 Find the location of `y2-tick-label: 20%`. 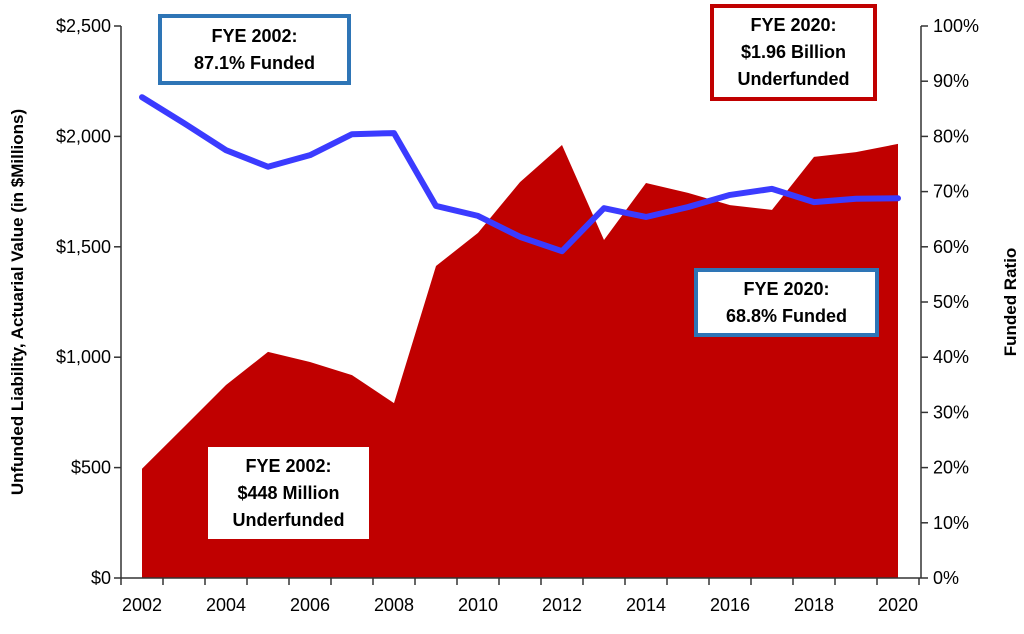

y2-tick-label: 20% is located at coordinates (951, 468).